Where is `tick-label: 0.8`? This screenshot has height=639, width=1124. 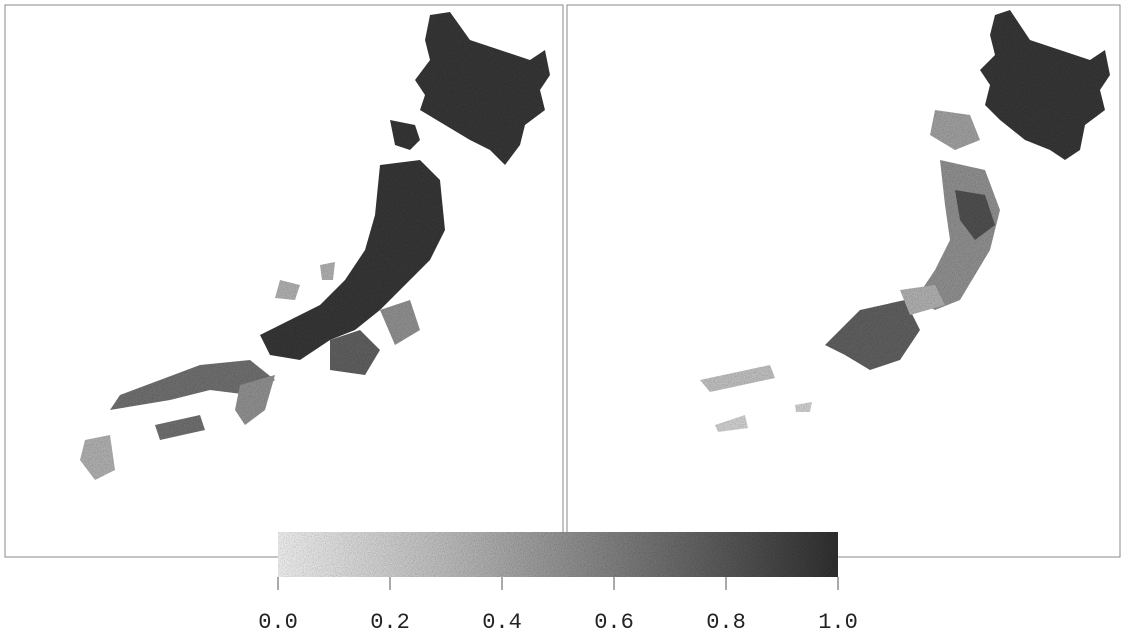
tick-label: 0.8 is located at coordinates (726, 622).